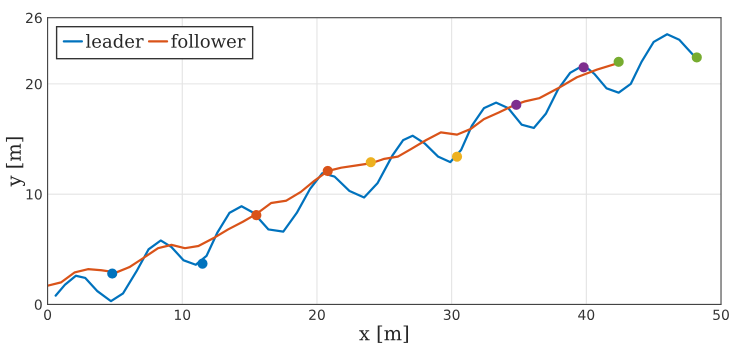 The image size is (732, 354). What do you see at coordinates (16, 162) in the screenshot?
I see `y-axis-title: y [m]` at bounding box center [16, 162].